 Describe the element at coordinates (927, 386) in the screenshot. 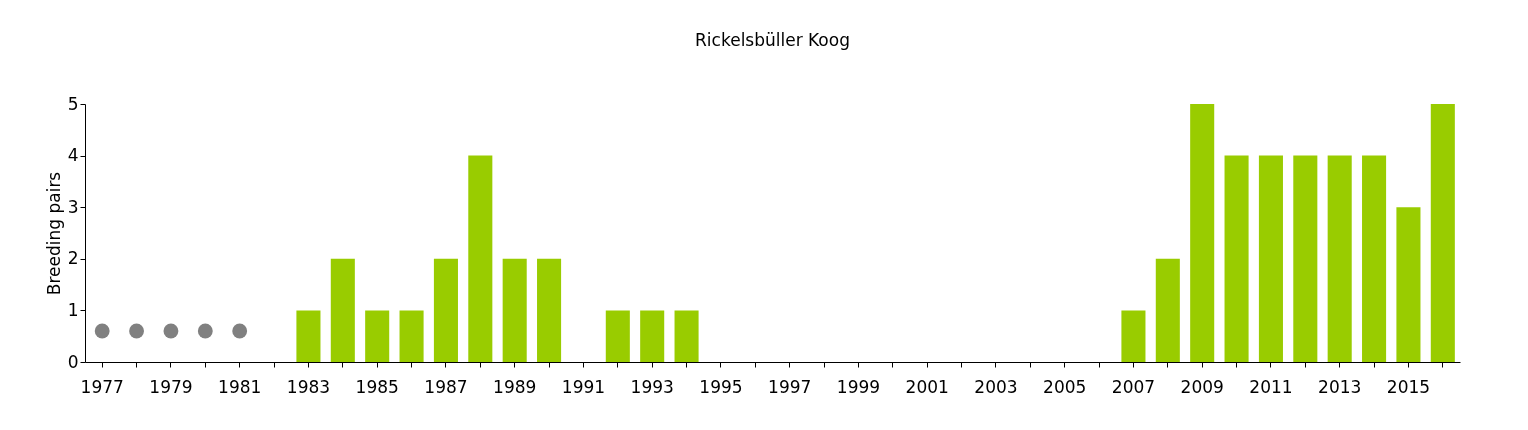

I see `x-tick-label: 2001` at that location.